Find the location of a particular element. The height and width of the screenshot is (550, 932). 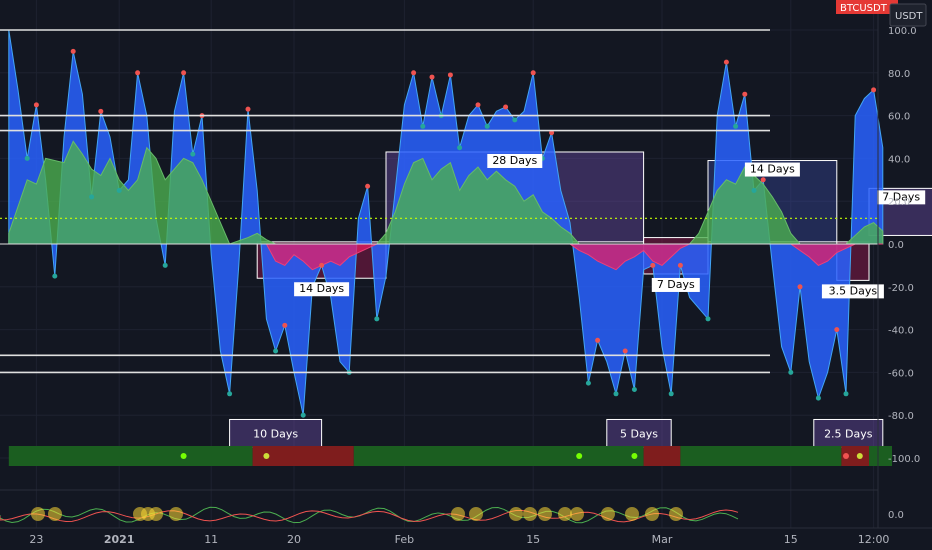

symbol-badge-text: BTCUSDT is located at coordinates (864, 8).